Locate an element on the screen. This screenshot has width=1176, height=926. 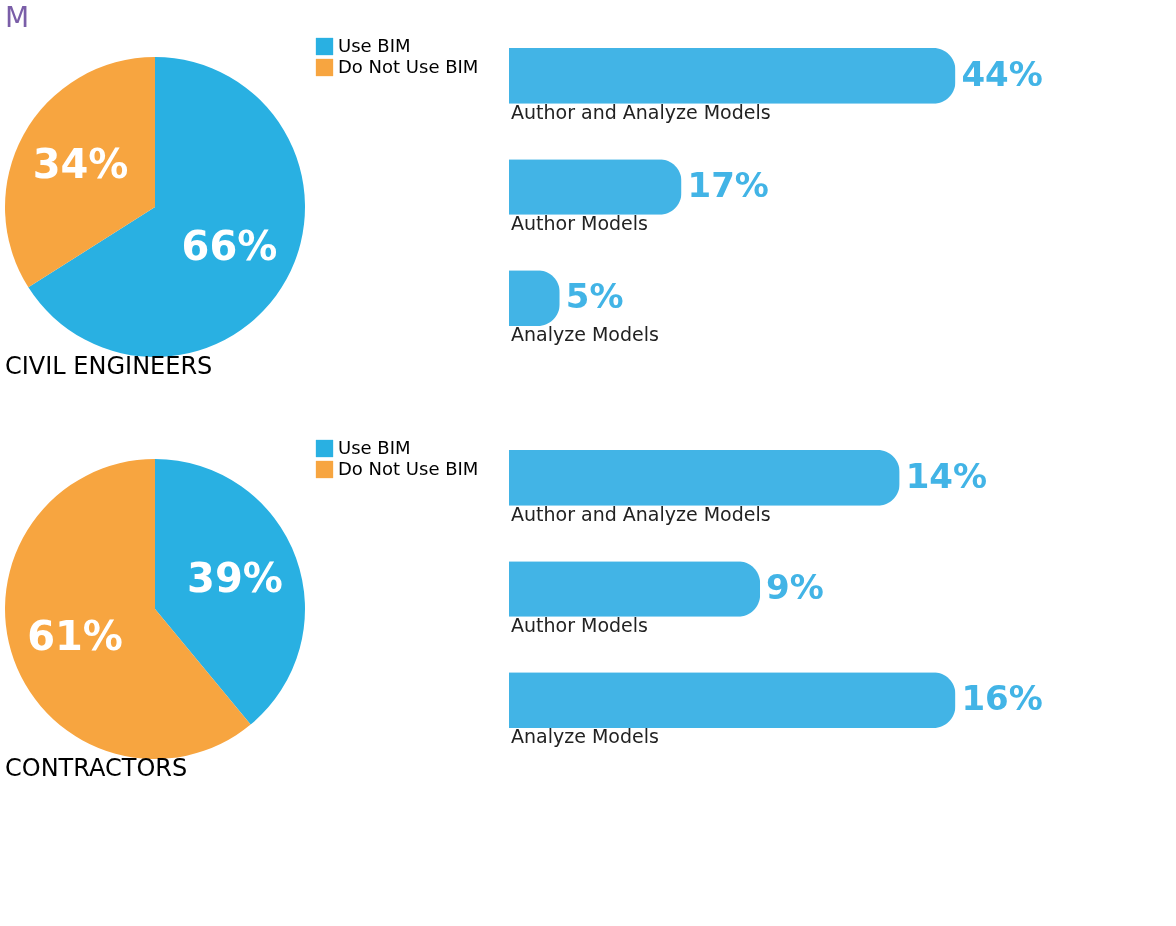
data-label: 39% is located at coordinates (235, 578).